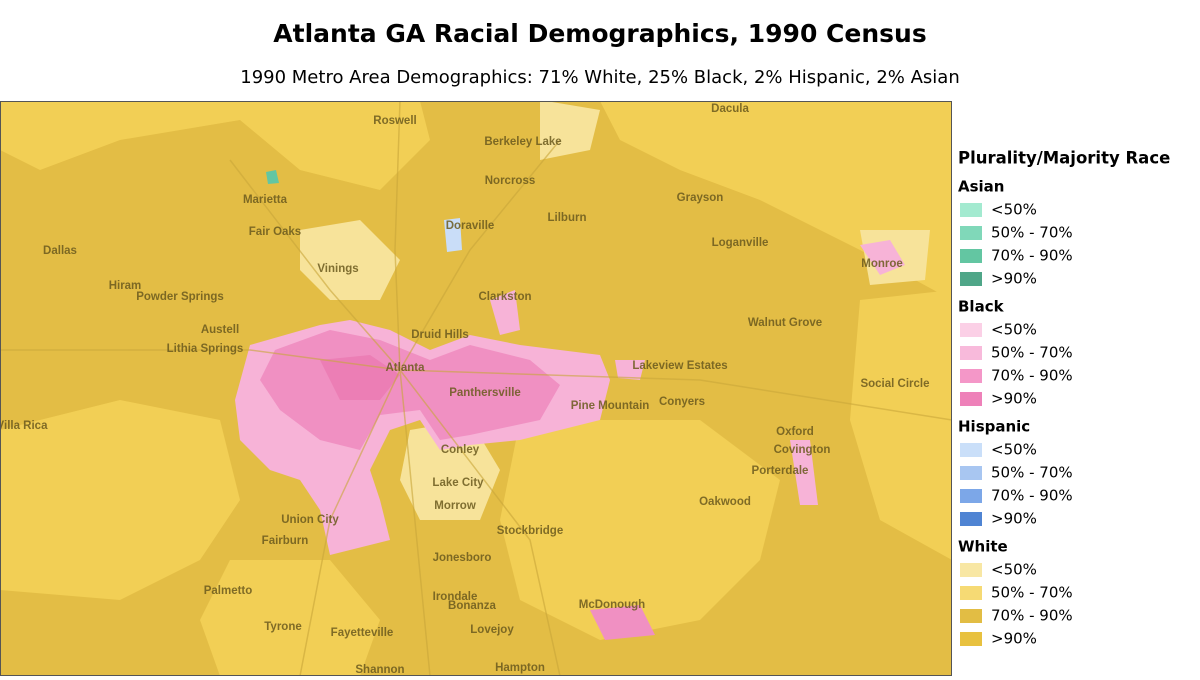 This screenshot has height=680, width=1200. Describe the element at coordinates (472, 606) in the screenshot. I see `place-label: Bonanza` at that location.